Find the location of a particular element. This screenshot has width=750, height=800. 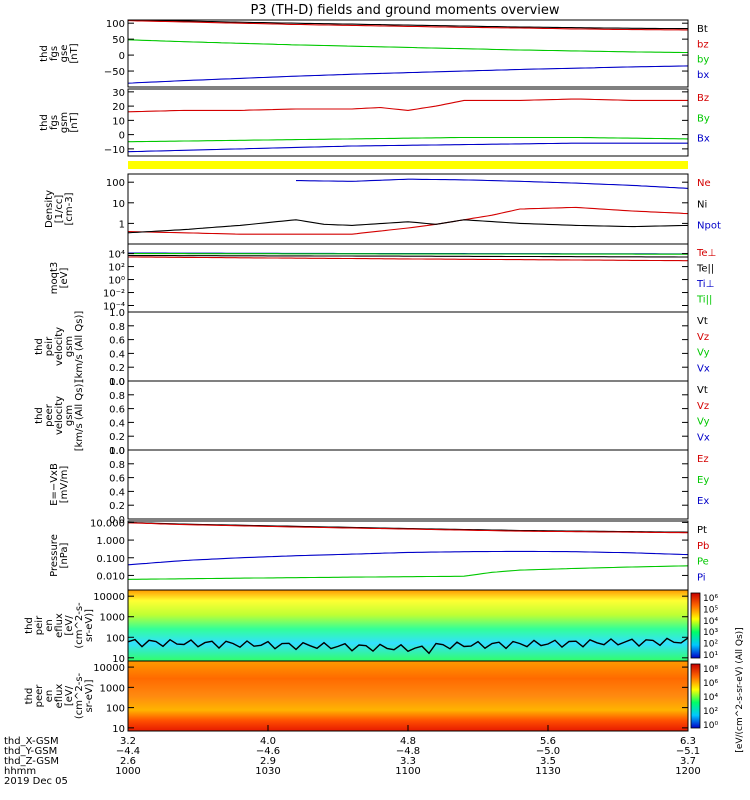

y-tick-label: 10² is located at coordinates (116, 268).